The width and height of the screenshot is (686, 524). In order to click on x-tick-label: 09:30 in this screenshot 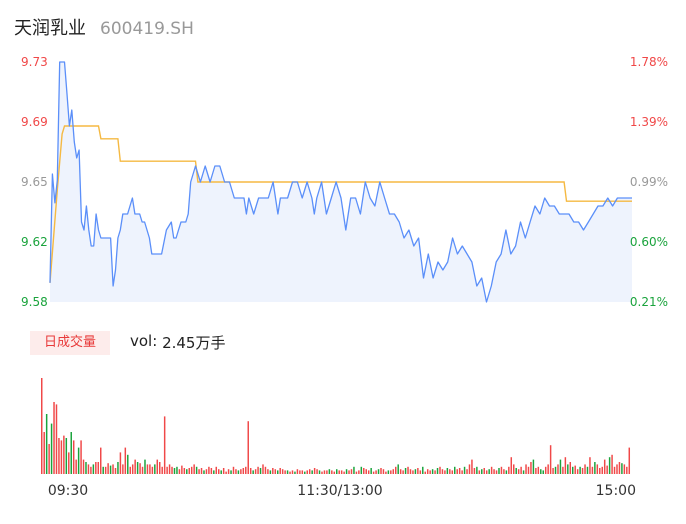, I will do `click(68, 491)`.